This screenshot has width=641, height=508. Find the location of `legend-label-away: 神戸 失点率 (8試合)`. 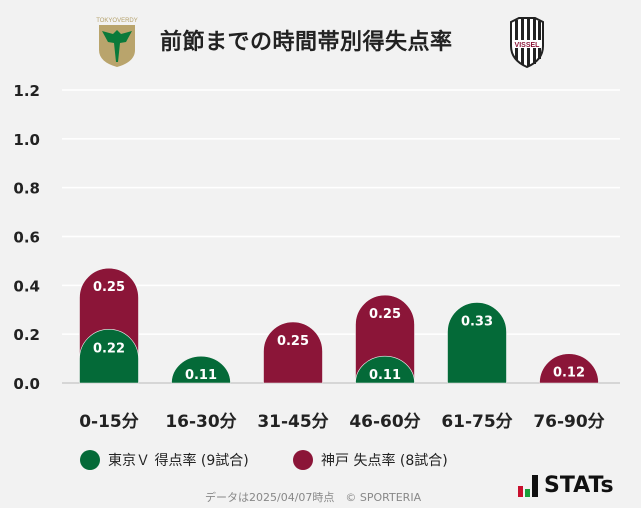

legend-label-away: 神戸 失点率 (8試合) is located at coordinates (384, 461).